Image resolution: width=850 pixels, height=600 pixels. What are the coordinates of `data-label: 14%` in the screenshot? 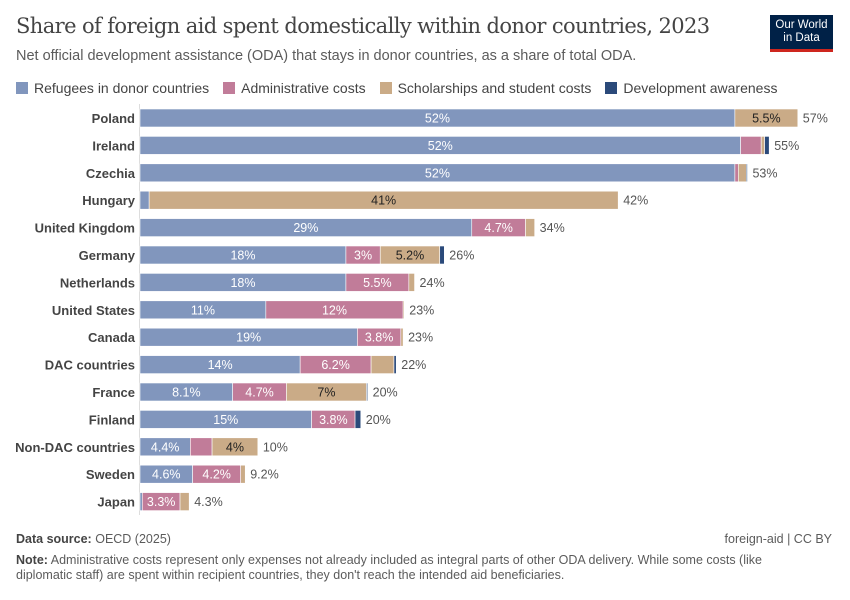 It's located at (220, 365).